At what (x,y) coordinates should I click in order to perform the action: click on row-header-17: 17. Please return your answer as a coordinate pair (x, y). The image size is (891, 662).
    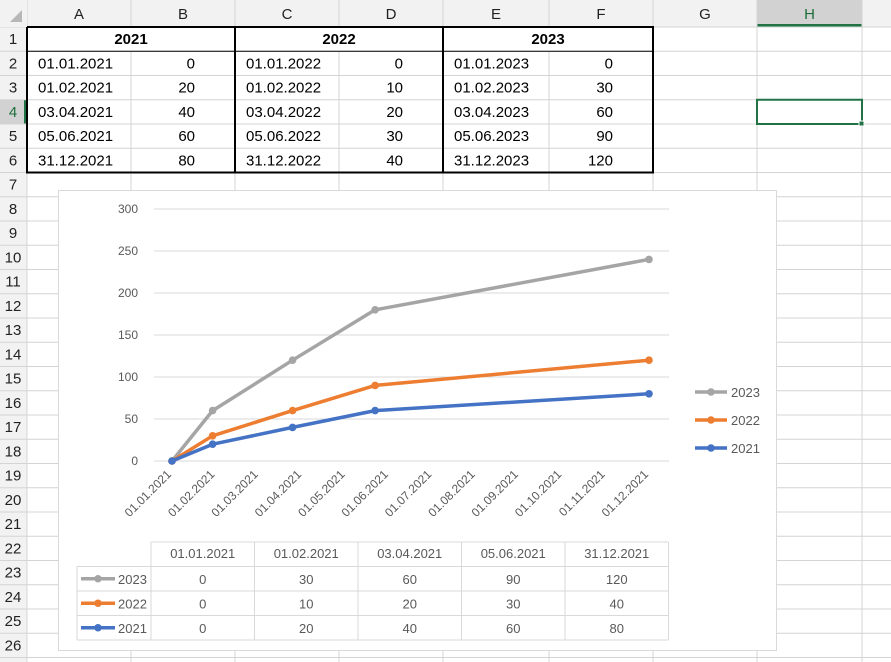
    Looking at the image, I should click on (13, 427).